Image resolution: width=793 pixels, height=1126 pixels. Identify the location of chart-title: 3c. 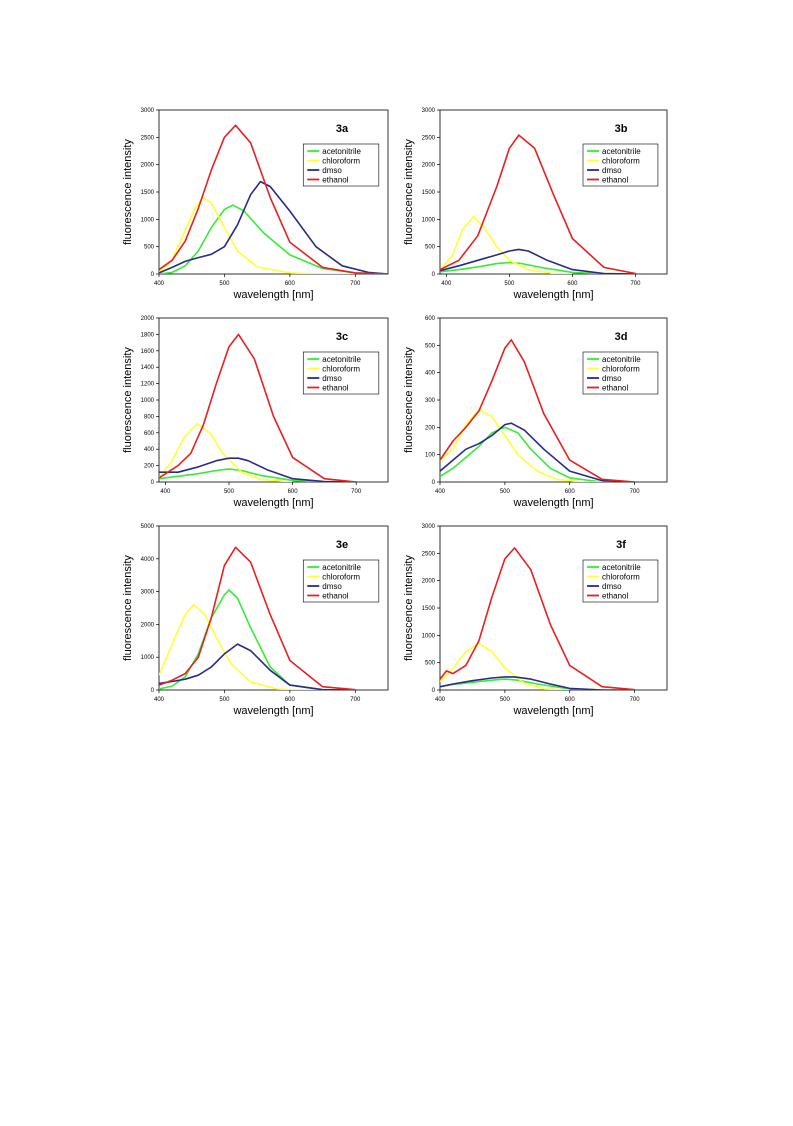
(342, 337).